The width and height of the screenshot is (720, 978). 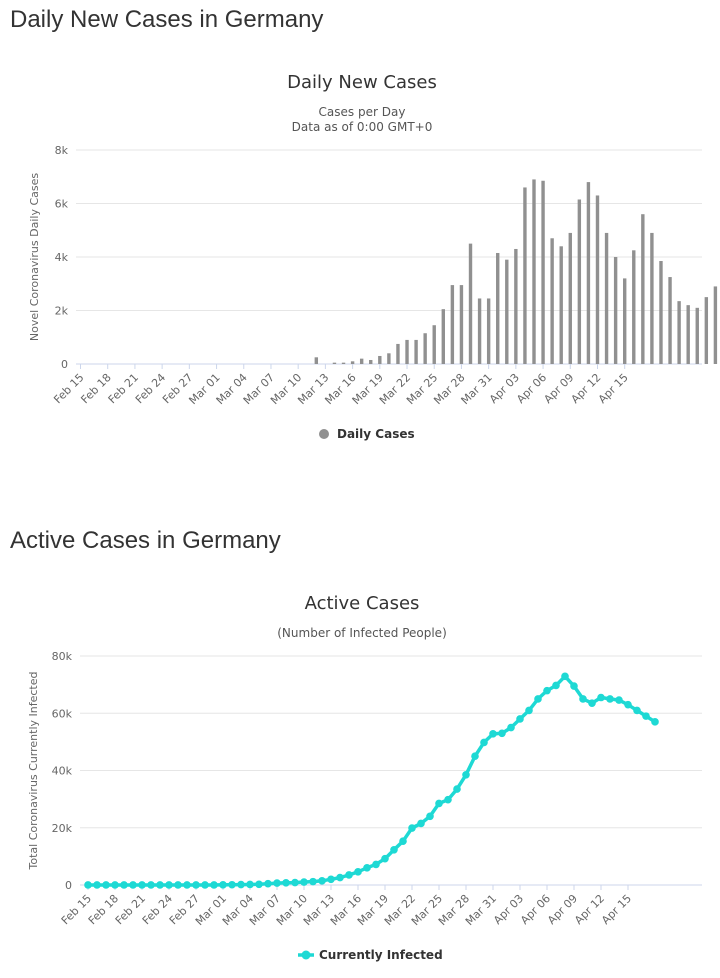 I want to click on chart-subtitle: Data as of 0:00 GMT+0, so click(x=362, y=127).